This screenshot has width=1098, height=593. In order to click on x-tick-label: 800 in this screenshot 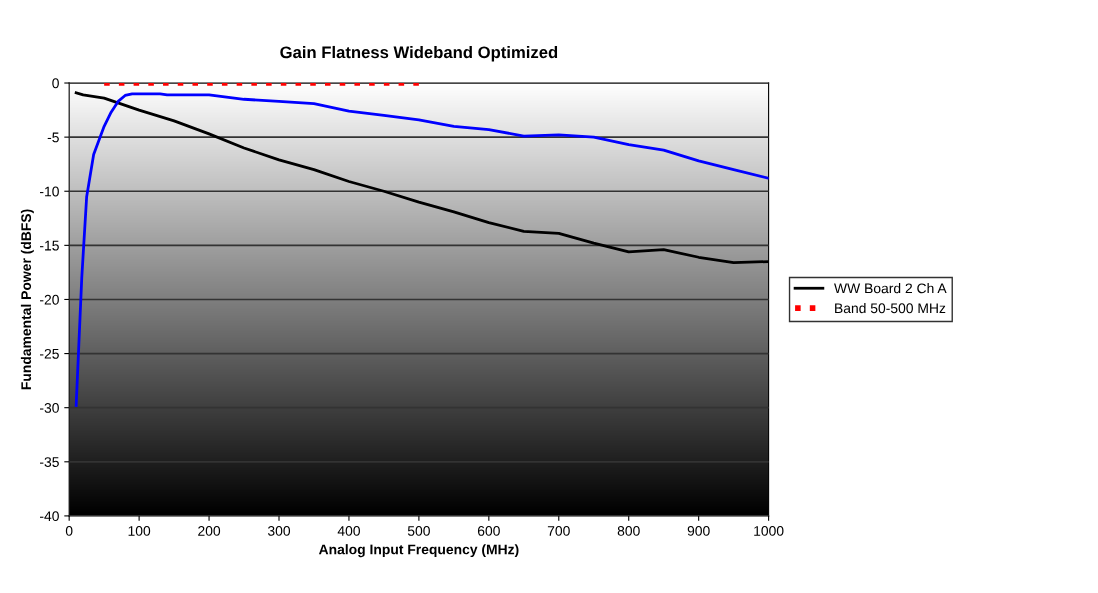, I will do `click(628, 531)`.